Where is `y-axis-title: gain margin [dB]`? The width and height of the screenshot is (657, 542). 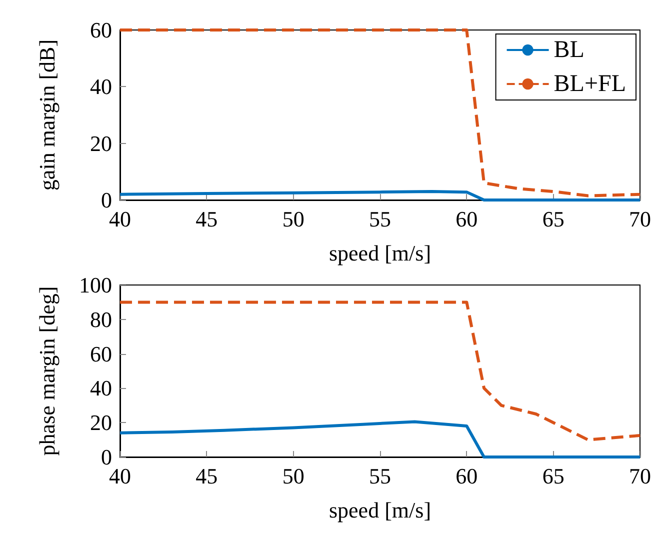
y-axis-title: gain margin [dB] is located at coordinates (47, 115).